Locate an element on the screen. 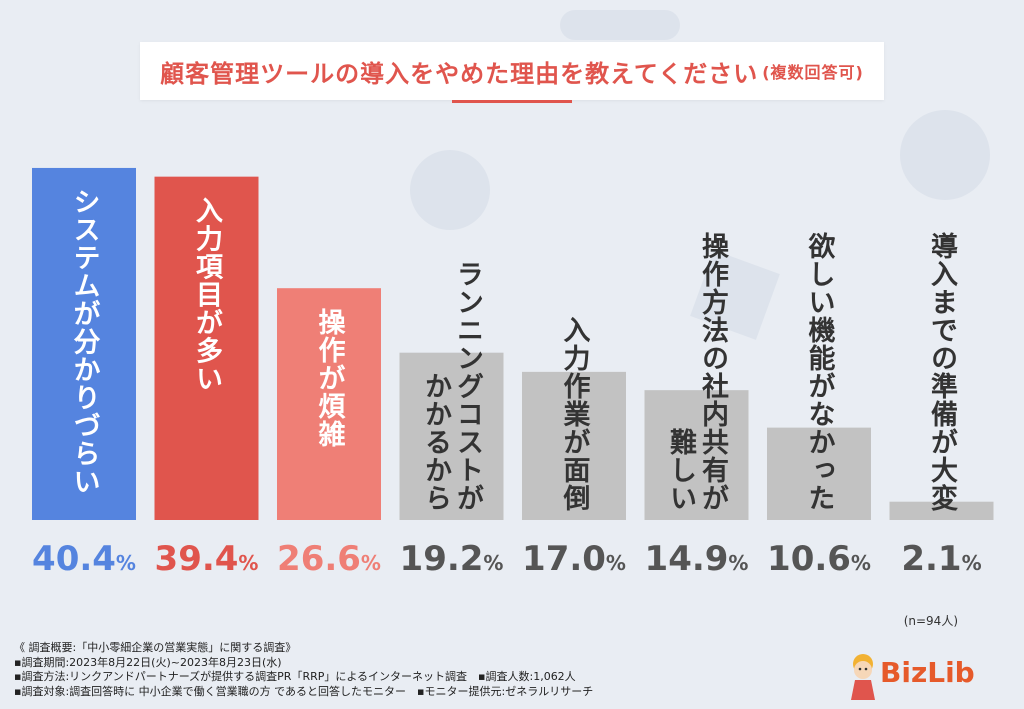 The image size is (1024, 709). value-label: 19.2% is located at coordinates (452, 559).